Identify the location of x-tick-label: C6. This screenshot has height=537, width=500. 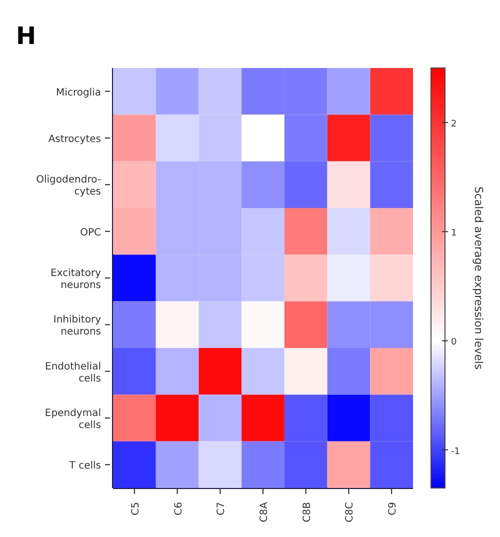
(178, 509).